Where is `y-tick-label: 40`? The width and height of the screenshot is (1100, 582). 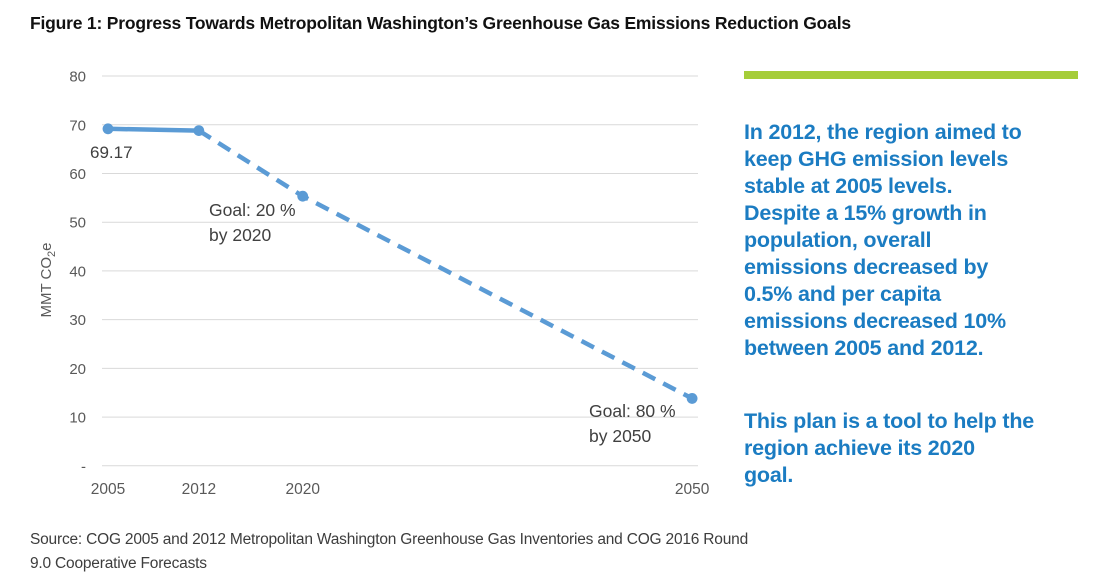
y-tick-label: 40 is located at coordinates (77, 271).